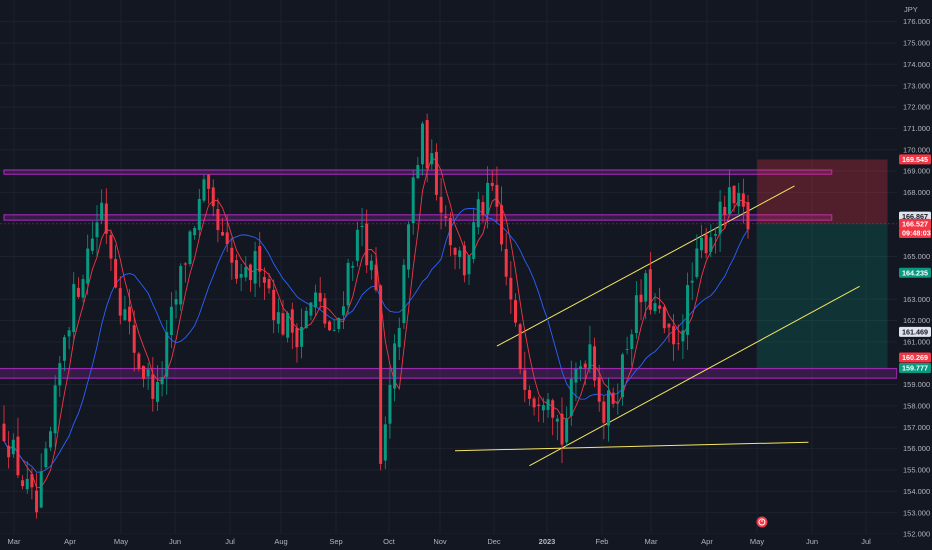  Describe the element at coordinates (916, 256) in the screenshot. I see `y-tick-label: 165.000` at that location.